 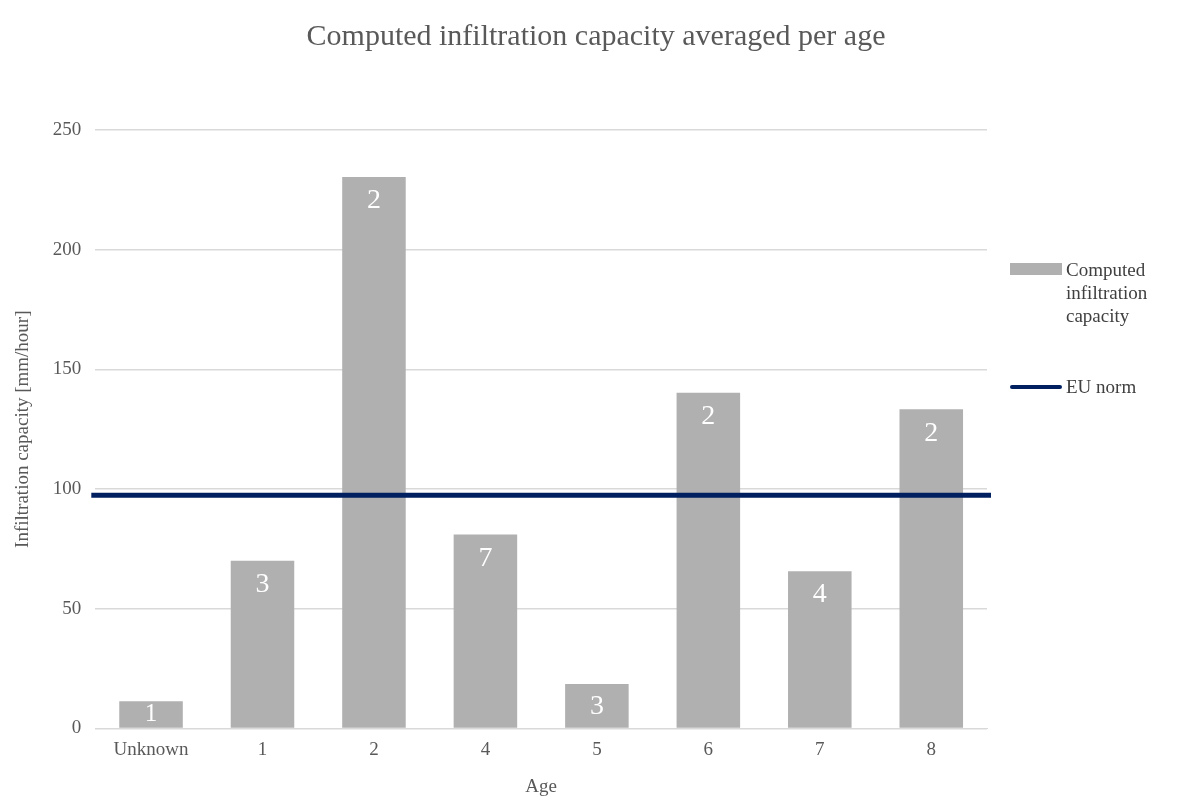 What do you see at coordinates (22, 429) in the screenshot?
I see `y-axis-title: Infiltration capacity [mm/hour]` at bounding box center [22, 429].